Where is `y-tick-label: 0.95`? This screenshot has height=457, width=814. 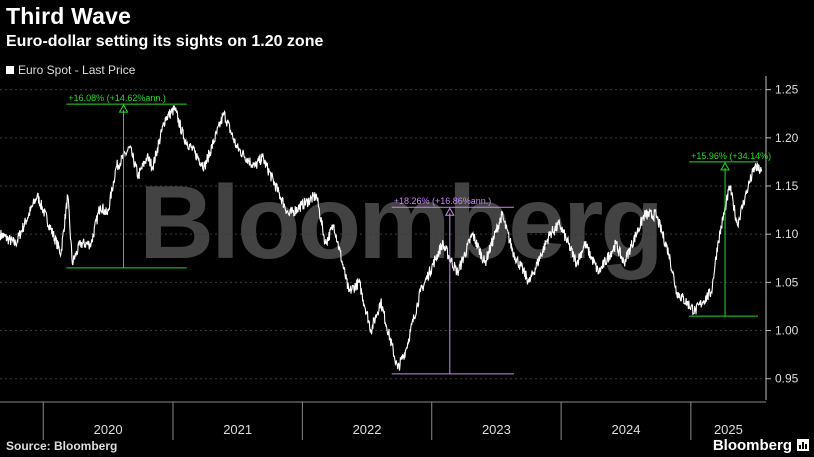
y-tick-label: 0.95 is located at coordinates (787, 379).